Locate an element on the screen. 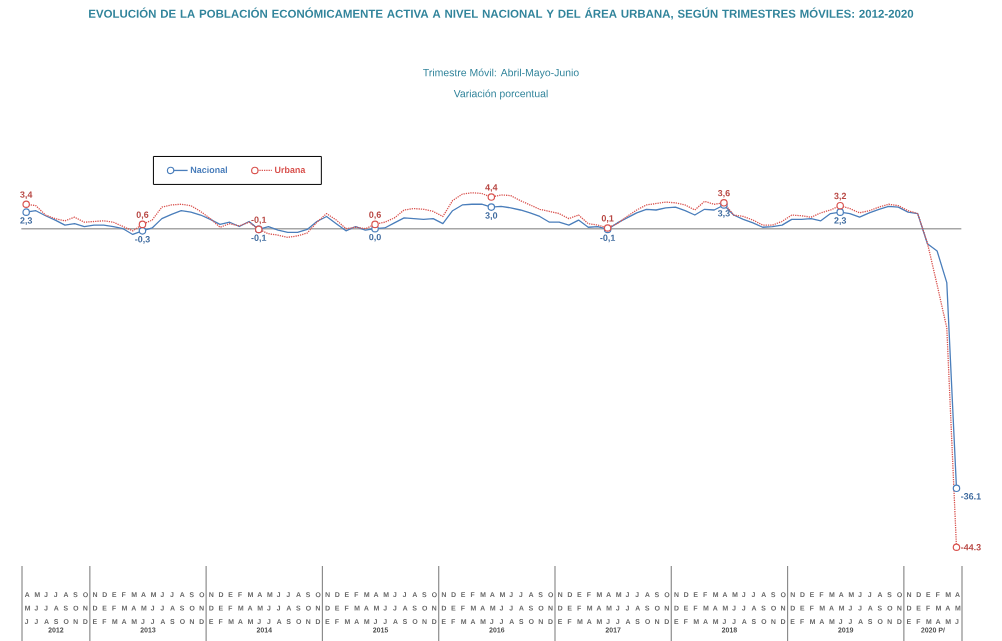 This screenshot has height=641, width=1002. data-label: -0,3 is located at coordinates (142, 240).